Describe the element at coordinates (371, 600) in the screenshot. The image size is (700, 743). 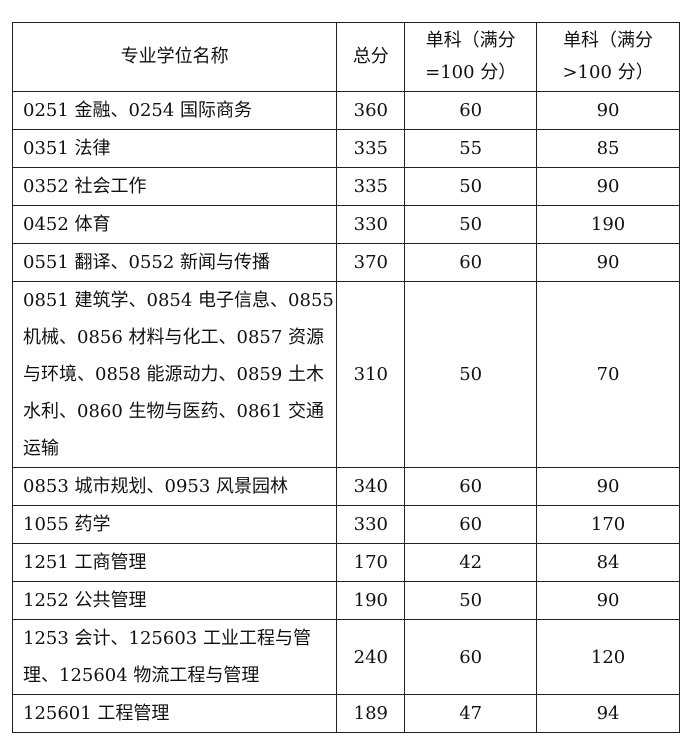
I see `total-cell: 190` at that location.